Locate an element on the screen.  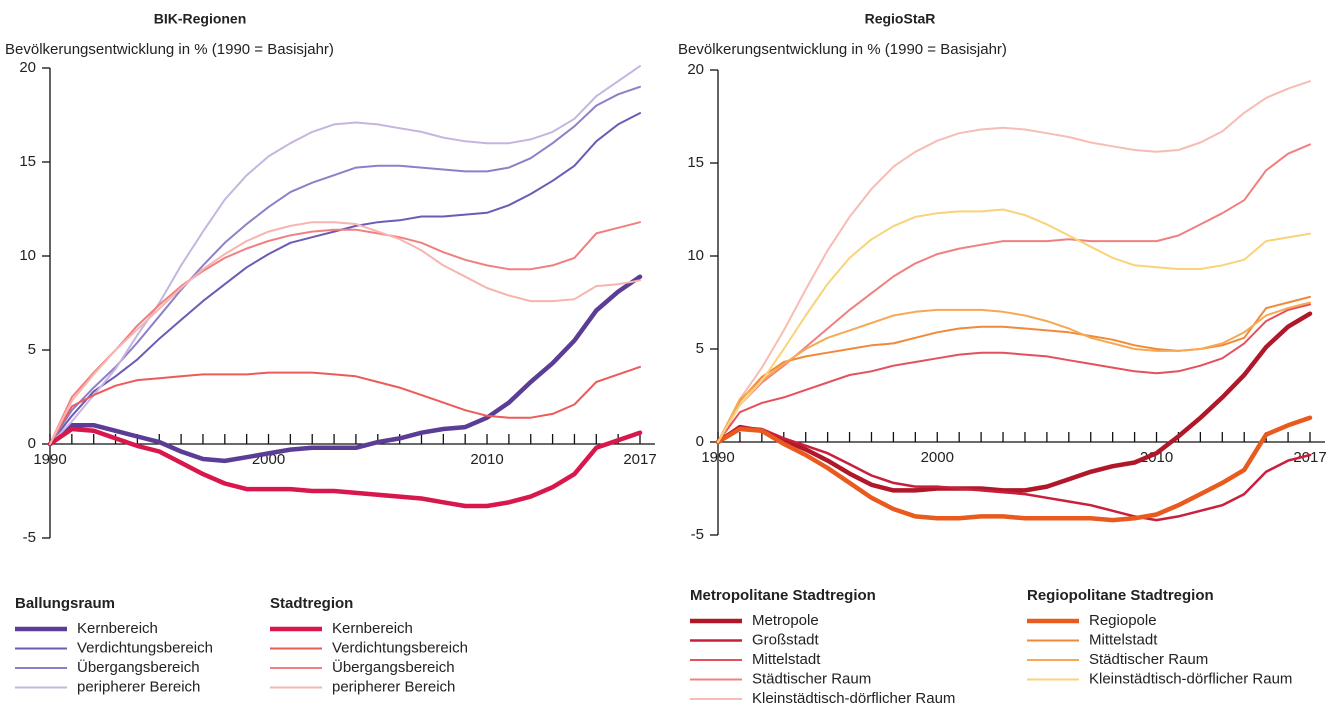
chart-title: RegioStaR is located at coordinates (900, 19).